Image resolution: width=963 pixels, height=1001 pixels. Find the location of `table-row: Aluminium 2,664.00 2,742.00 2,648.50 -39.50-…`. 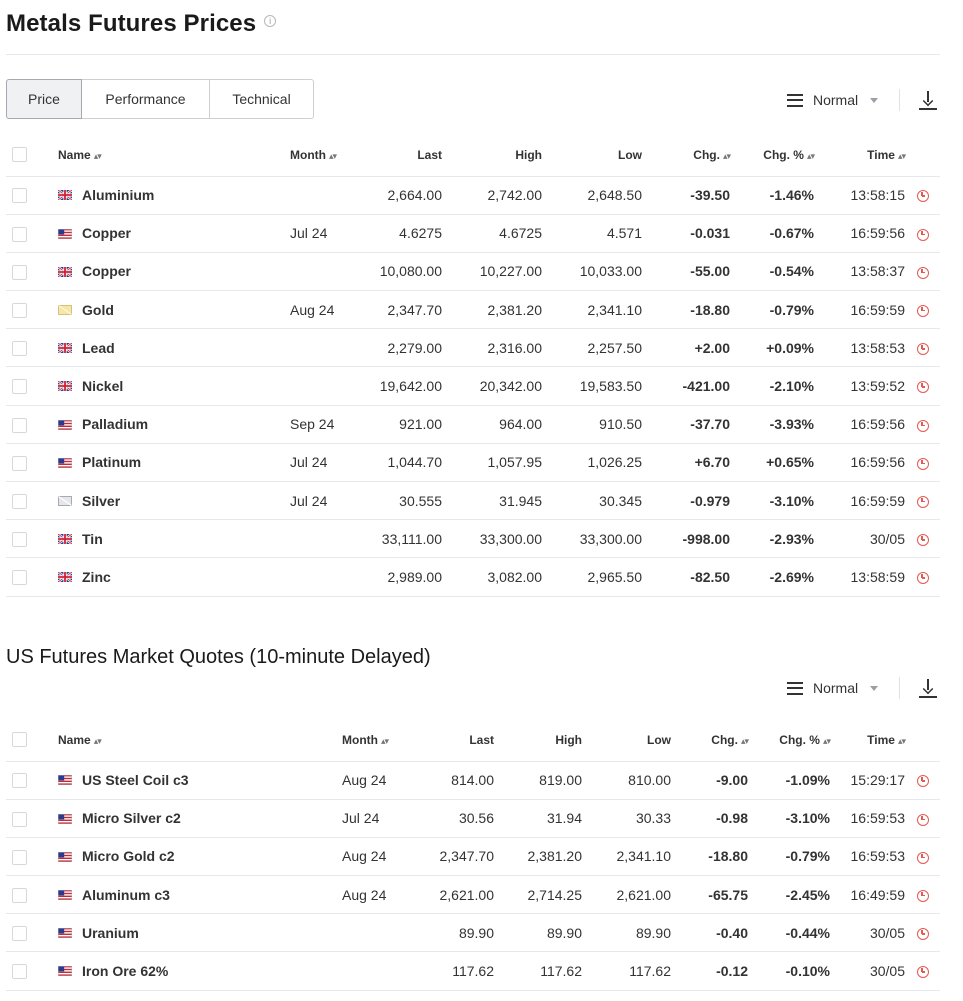

table-row: Aluminium 2,664.00 2,742.00 2,648.50 -39.50-… is located at coordinates (473, 195).